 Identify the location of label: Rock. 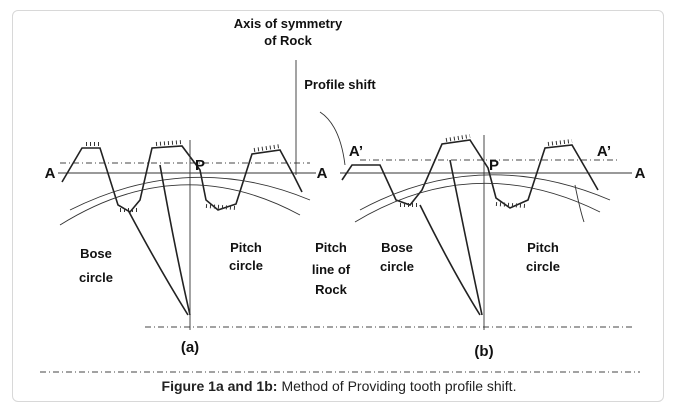
(331, 289).